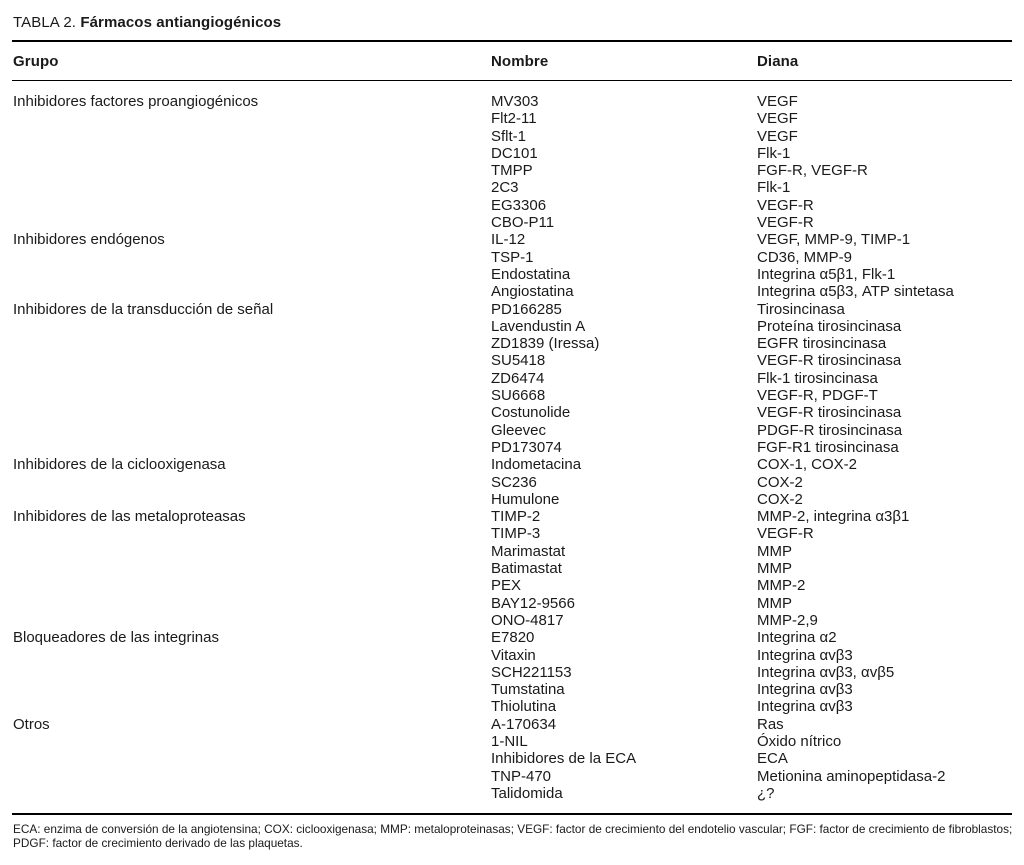 This screenshot has height=865, width=1024. What do you see at coordinates (512, 118) in the screenshot?
I see `table-row: Flt2-11 VEGF` at bounding box center [512, 118].